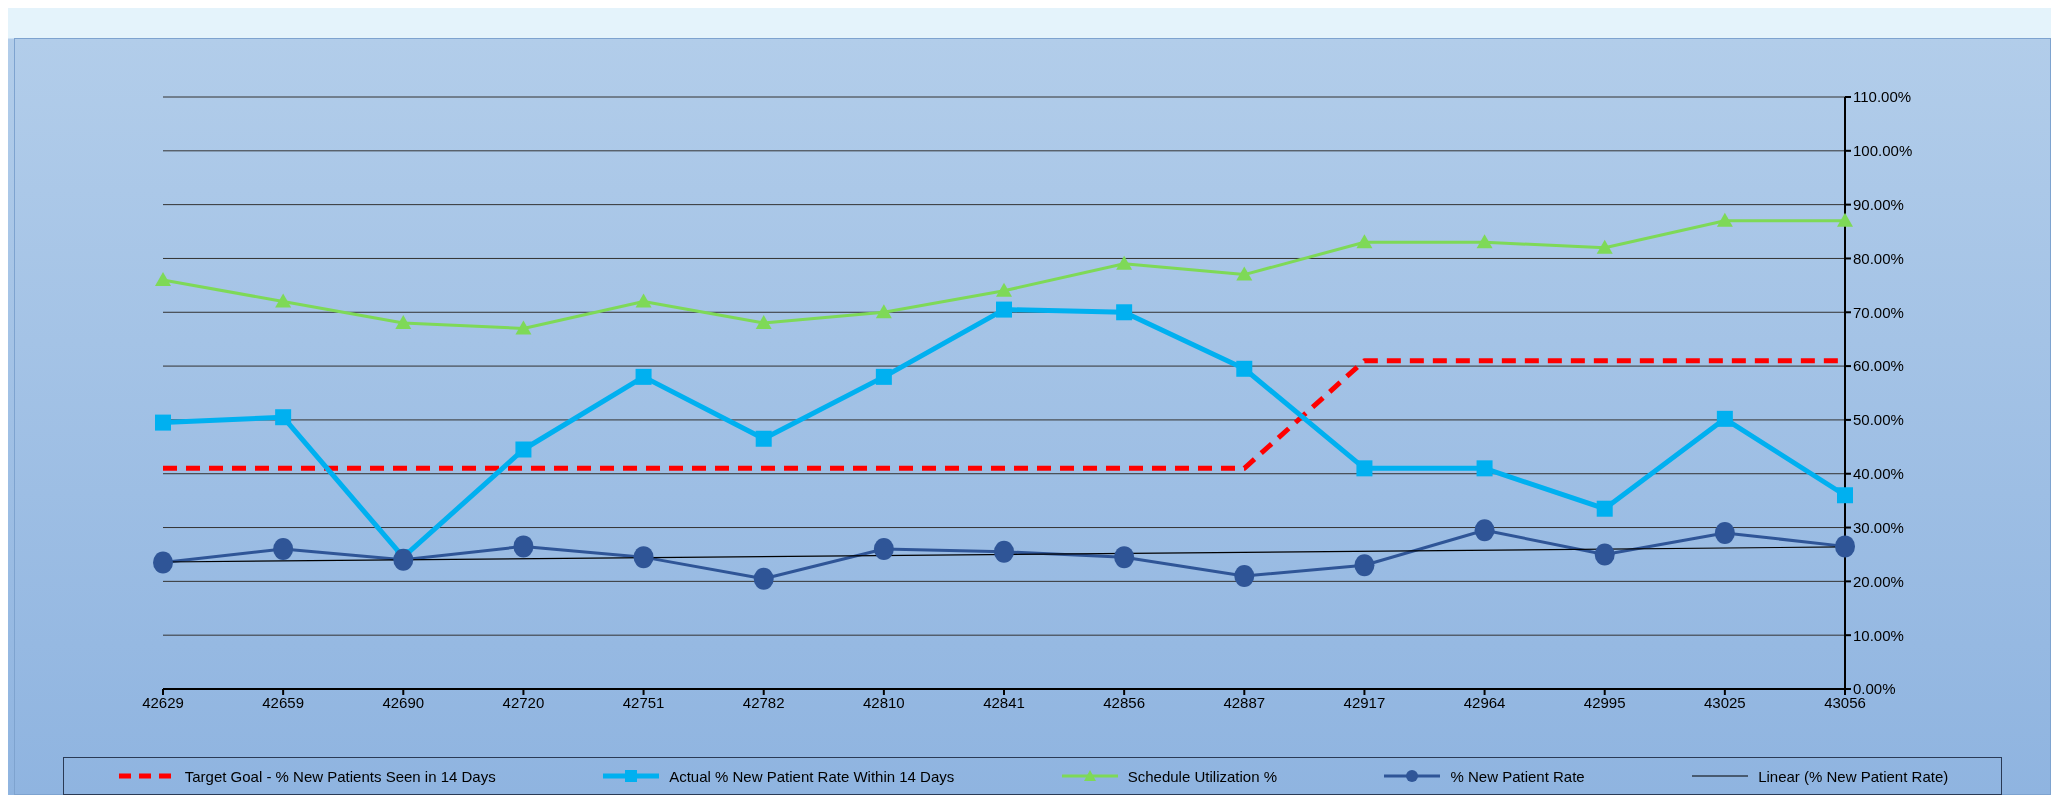  What do you see at coordinates (811, 776) in the screenshot?
I see `legend-label: Actual % New Patient Rate Within 14 Days` at bounding box center [811, 776].